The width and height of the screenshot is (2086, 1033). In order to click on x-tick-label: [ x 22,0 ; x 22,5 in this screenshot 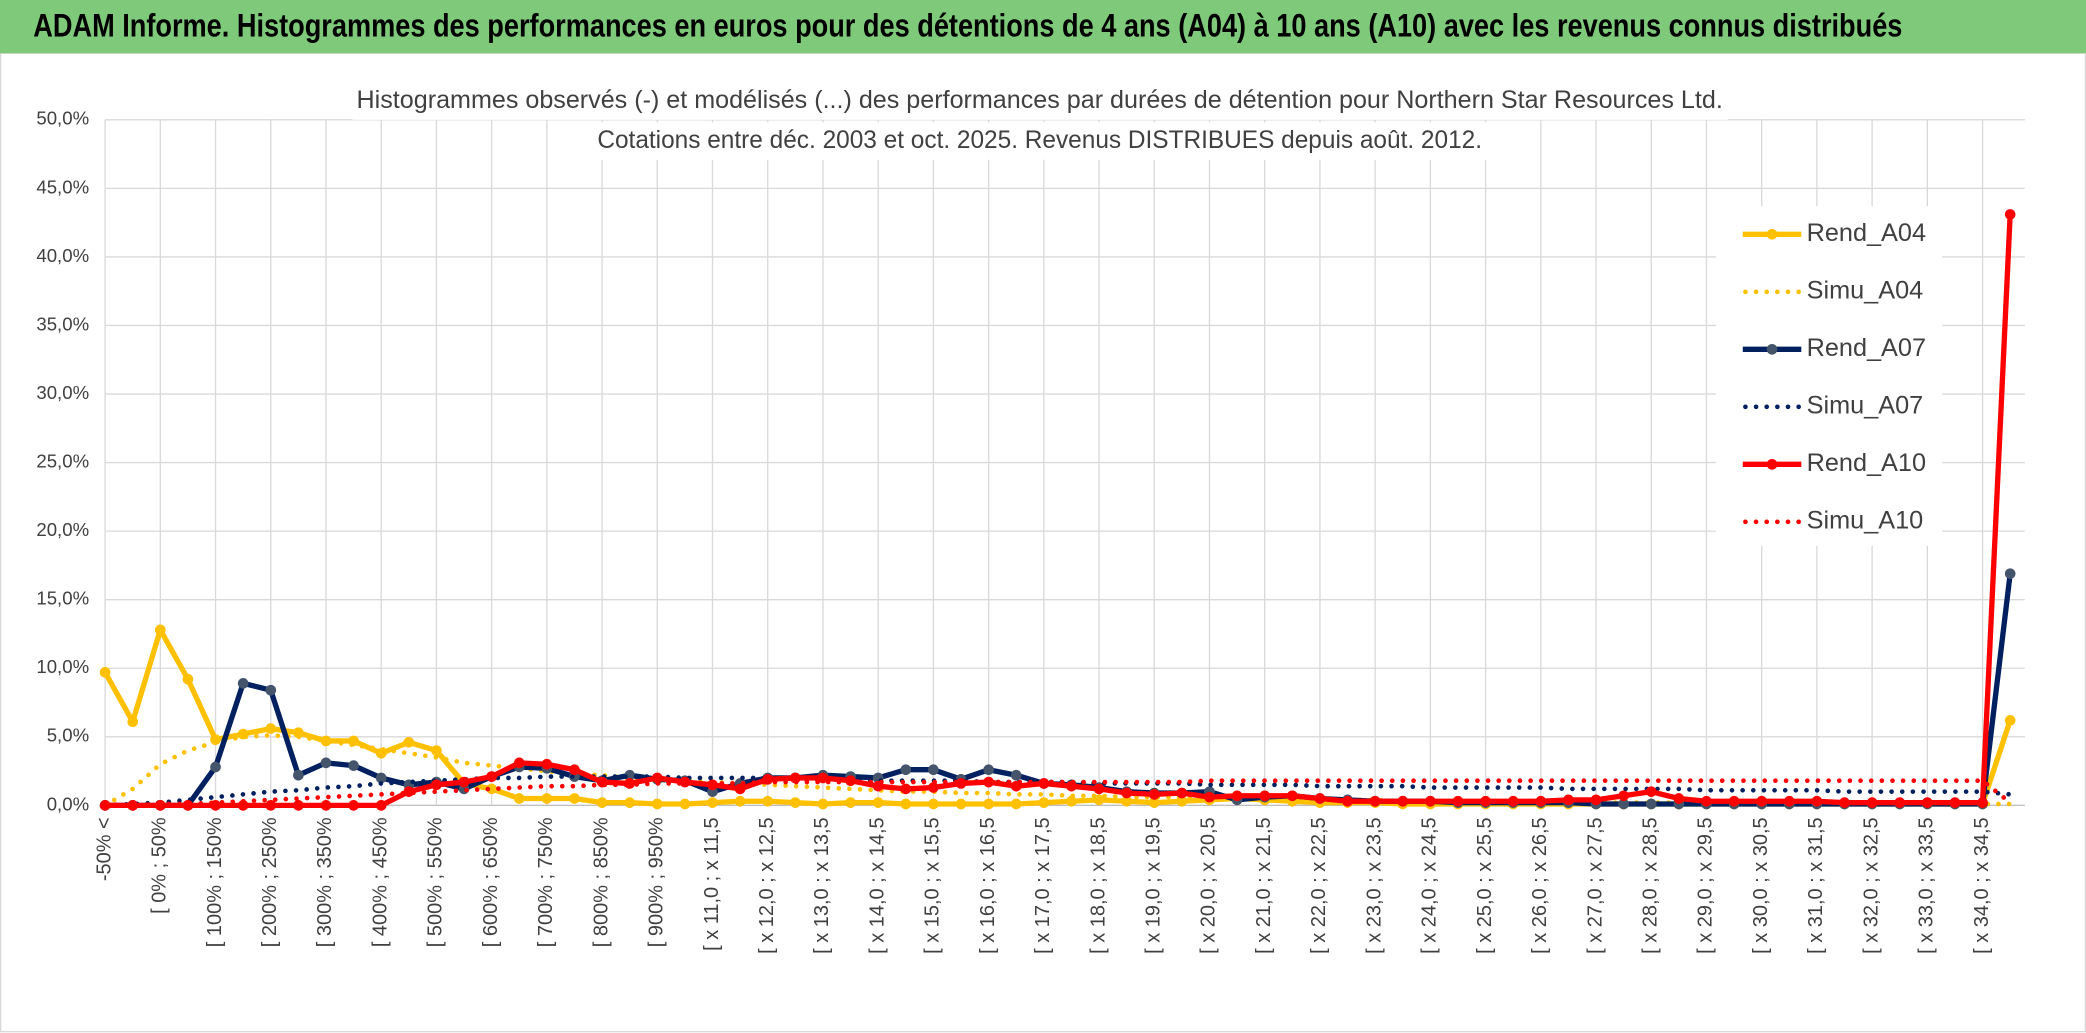, I will do `click(1319, 885)`.